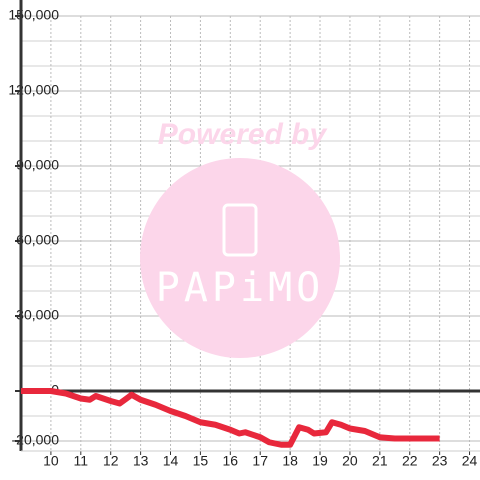 Image resolution: width=480 pixels, height=480 pixels. Describe the element at coordinates (33, 90) in the screenshot. I see `y-tick-label: 120,000` at that location.